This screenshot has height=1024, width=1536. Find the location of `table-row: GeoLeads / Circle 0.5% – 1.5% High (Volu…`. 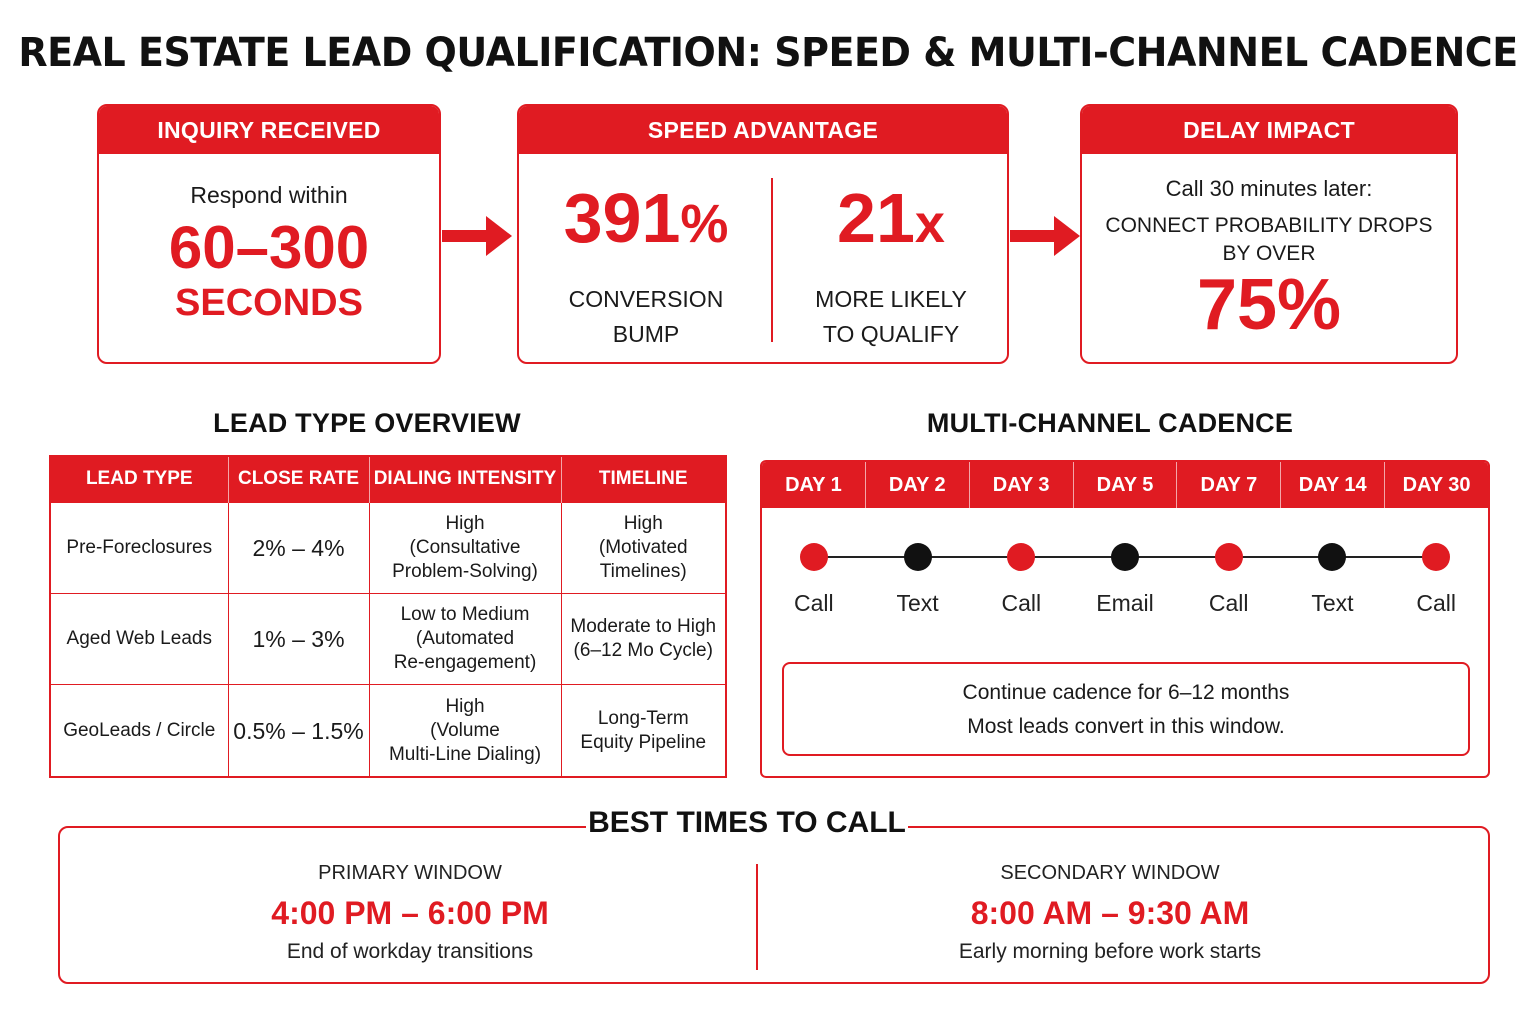

table-row: GeoLeads / Circle 0.5% – 1.5% High (Volu… is located at coordinates (388, 731).